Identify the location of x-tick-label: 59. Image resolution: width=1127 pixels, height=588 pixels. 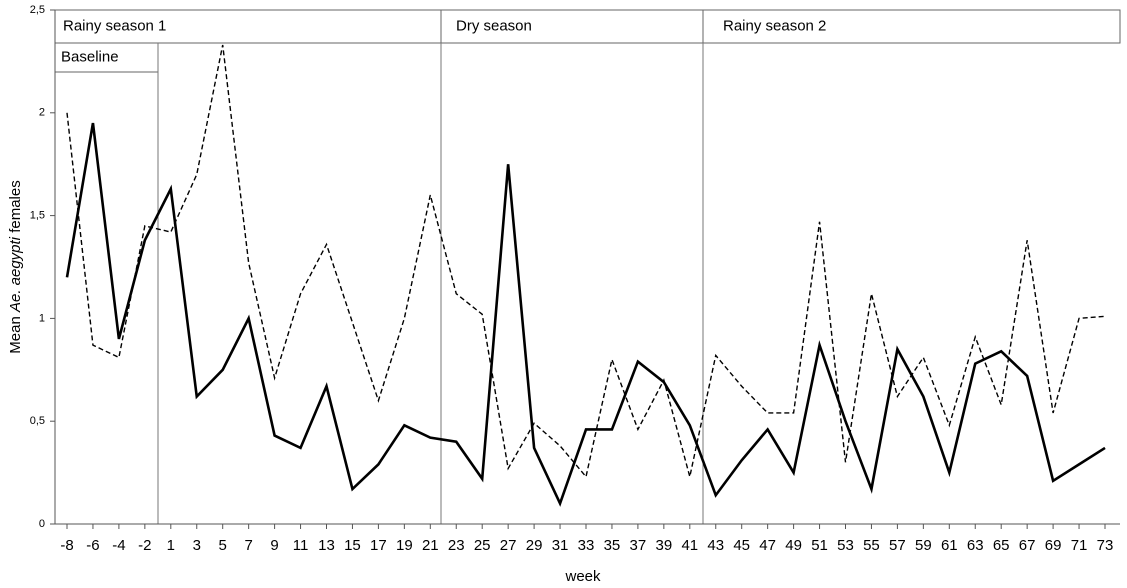
(923, 545).